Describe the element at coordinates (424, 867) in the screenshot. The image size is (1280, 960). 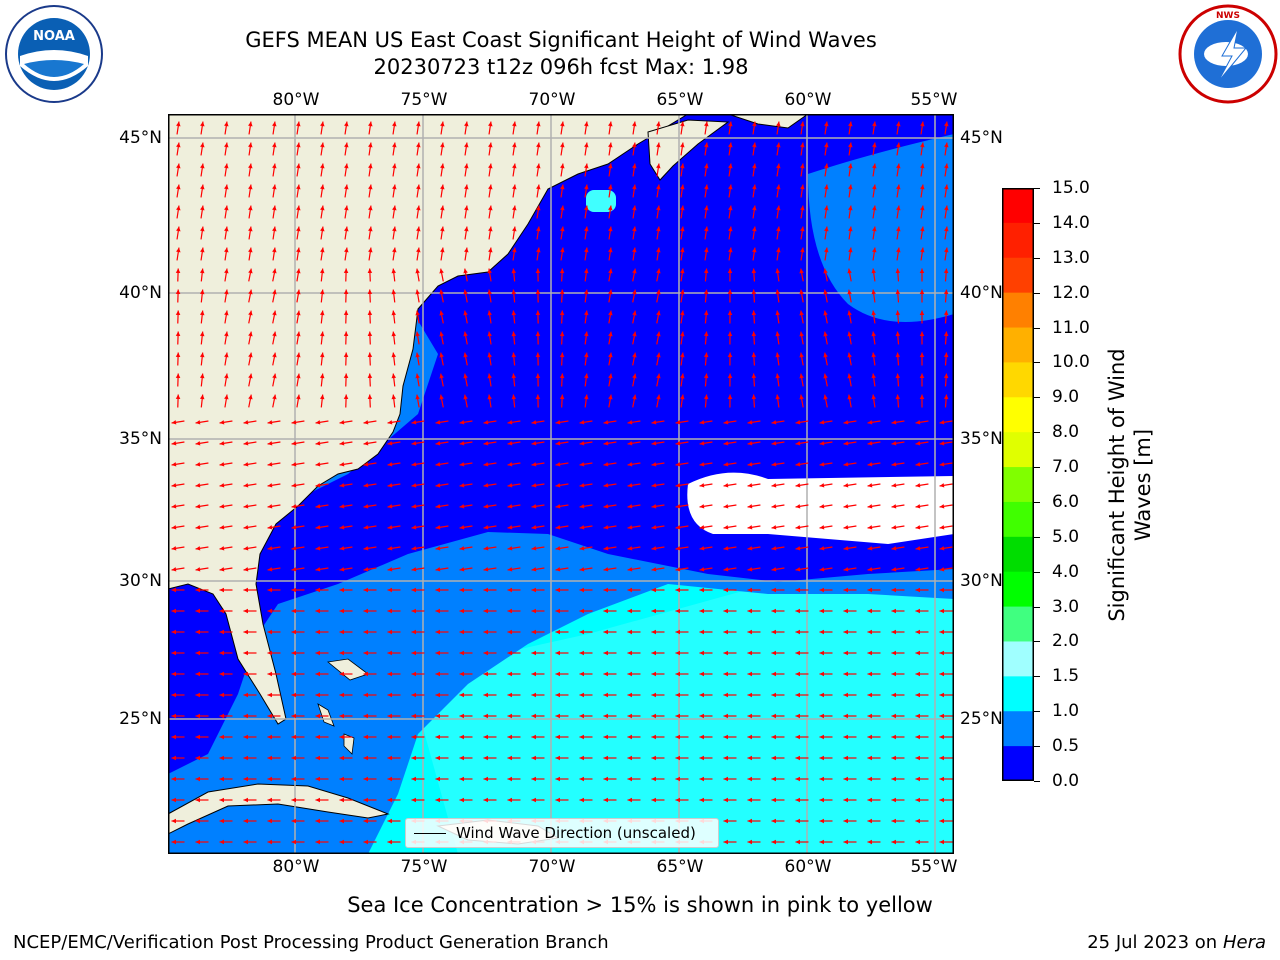
I see `lon-tick-bottom: 75°W` at that location.